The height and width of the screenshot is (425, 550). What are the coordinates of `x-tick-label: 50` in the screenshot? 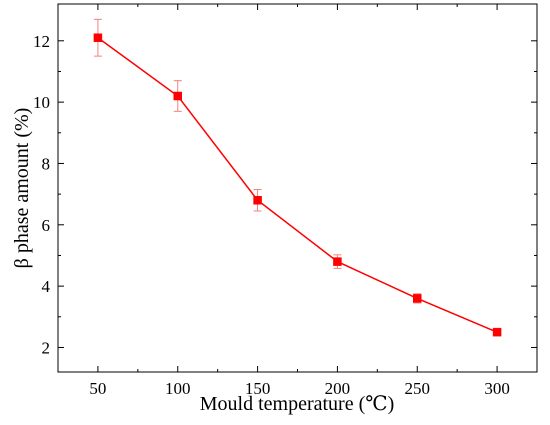 It's located at (97, 388).